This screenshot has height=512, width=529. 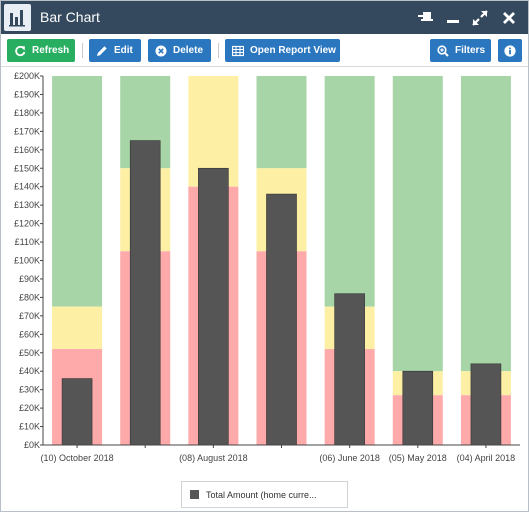 I want to click on refresh-icon, so click(x=20, y=50).